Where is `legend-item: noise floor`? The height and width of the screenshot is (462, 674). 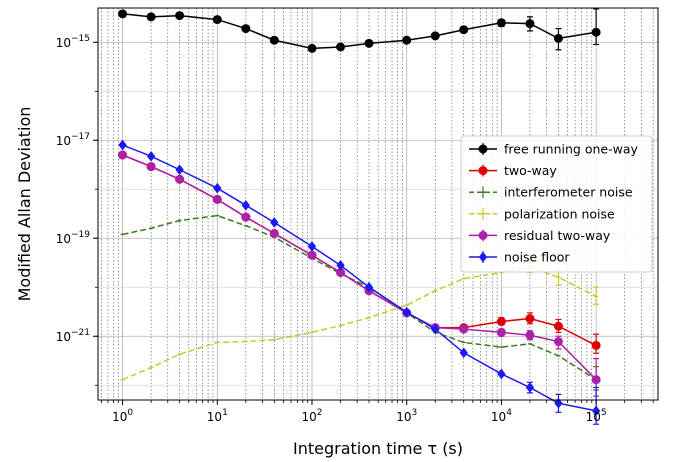 legend-item: noise floor is located at coordinates (519, 257).